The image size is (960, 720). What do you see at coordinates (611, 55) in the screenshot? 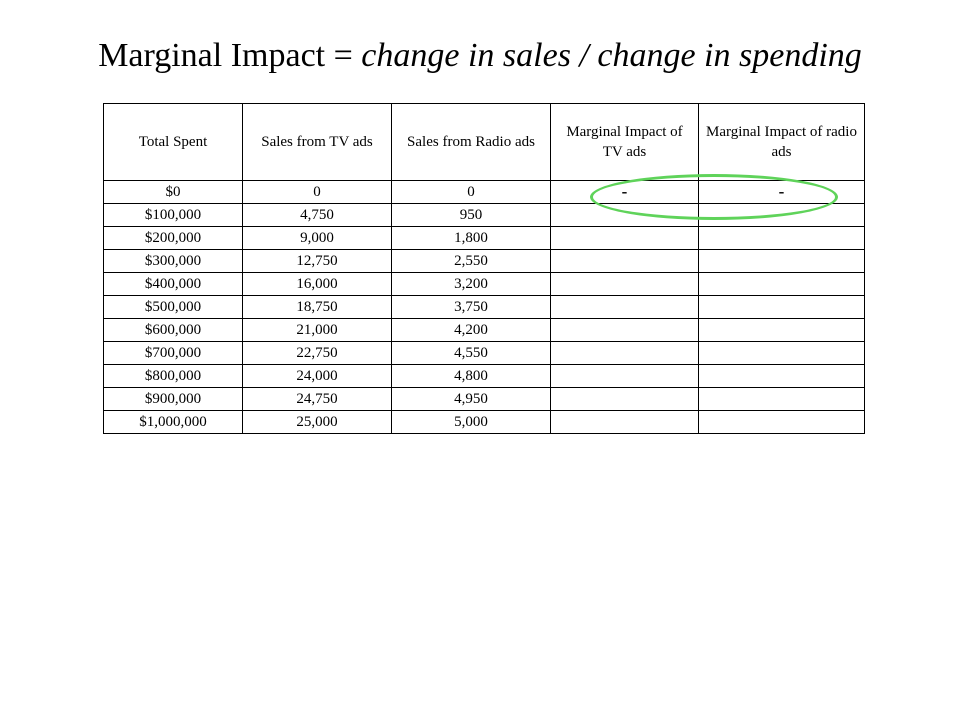
I see `title-formula: change in sales / change in spending` at bounding box center [611, 55].